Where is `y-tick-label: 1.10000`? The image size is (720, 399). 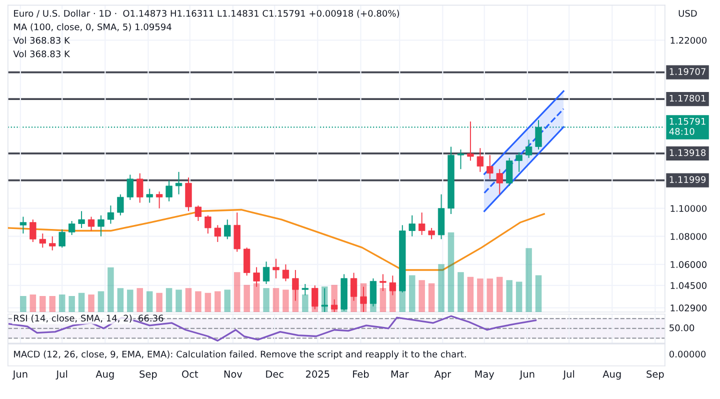 y-tick-label: 1.10000 is located at coordinates (688, 208).